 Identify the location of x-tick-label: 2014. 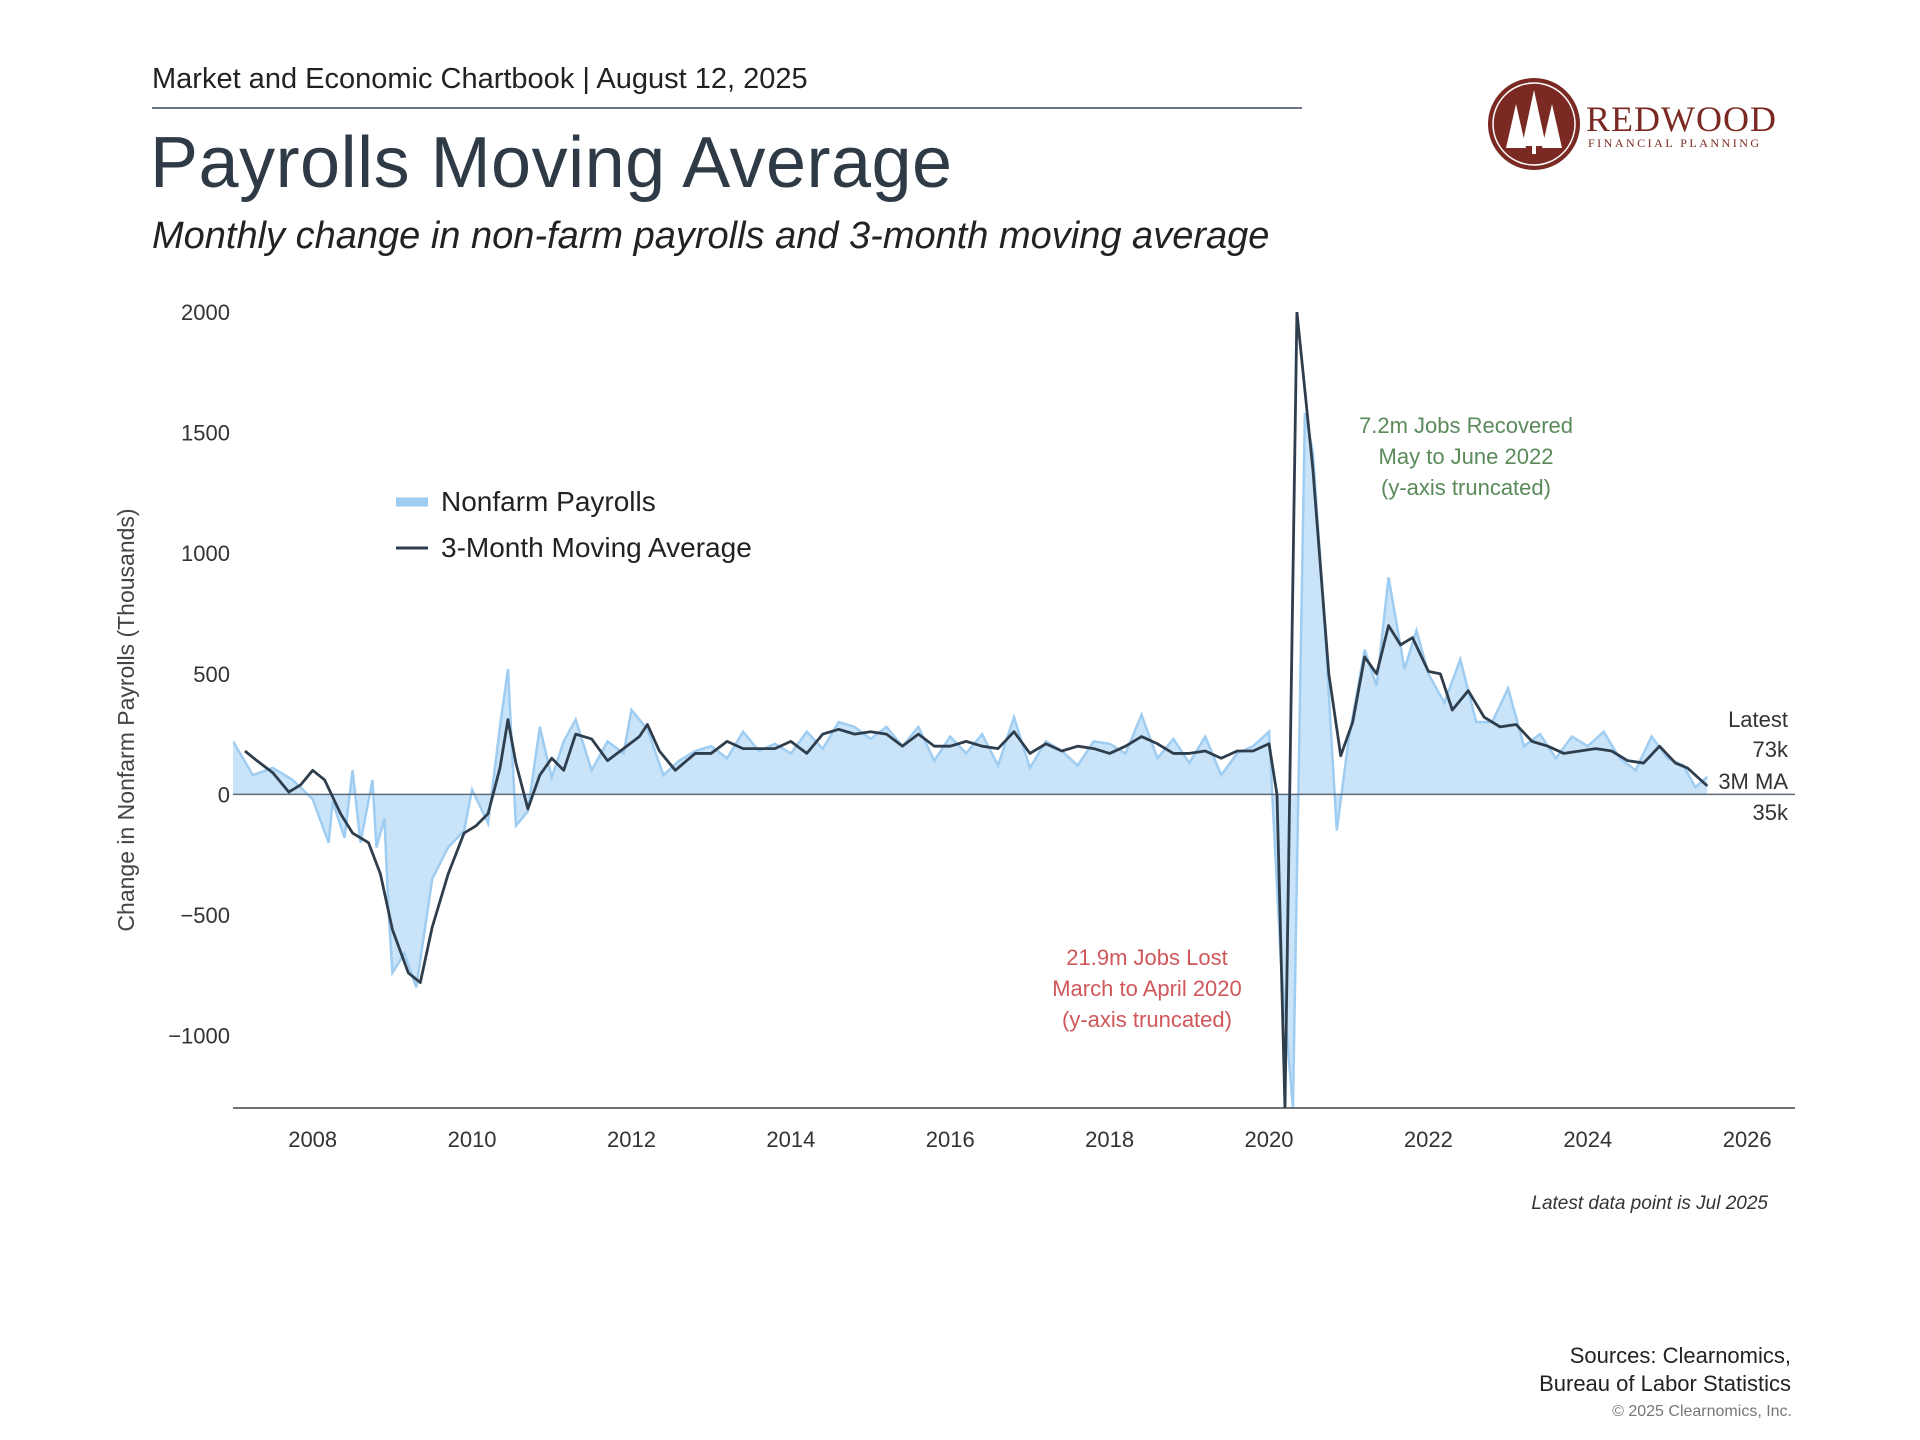
(790, 1139).